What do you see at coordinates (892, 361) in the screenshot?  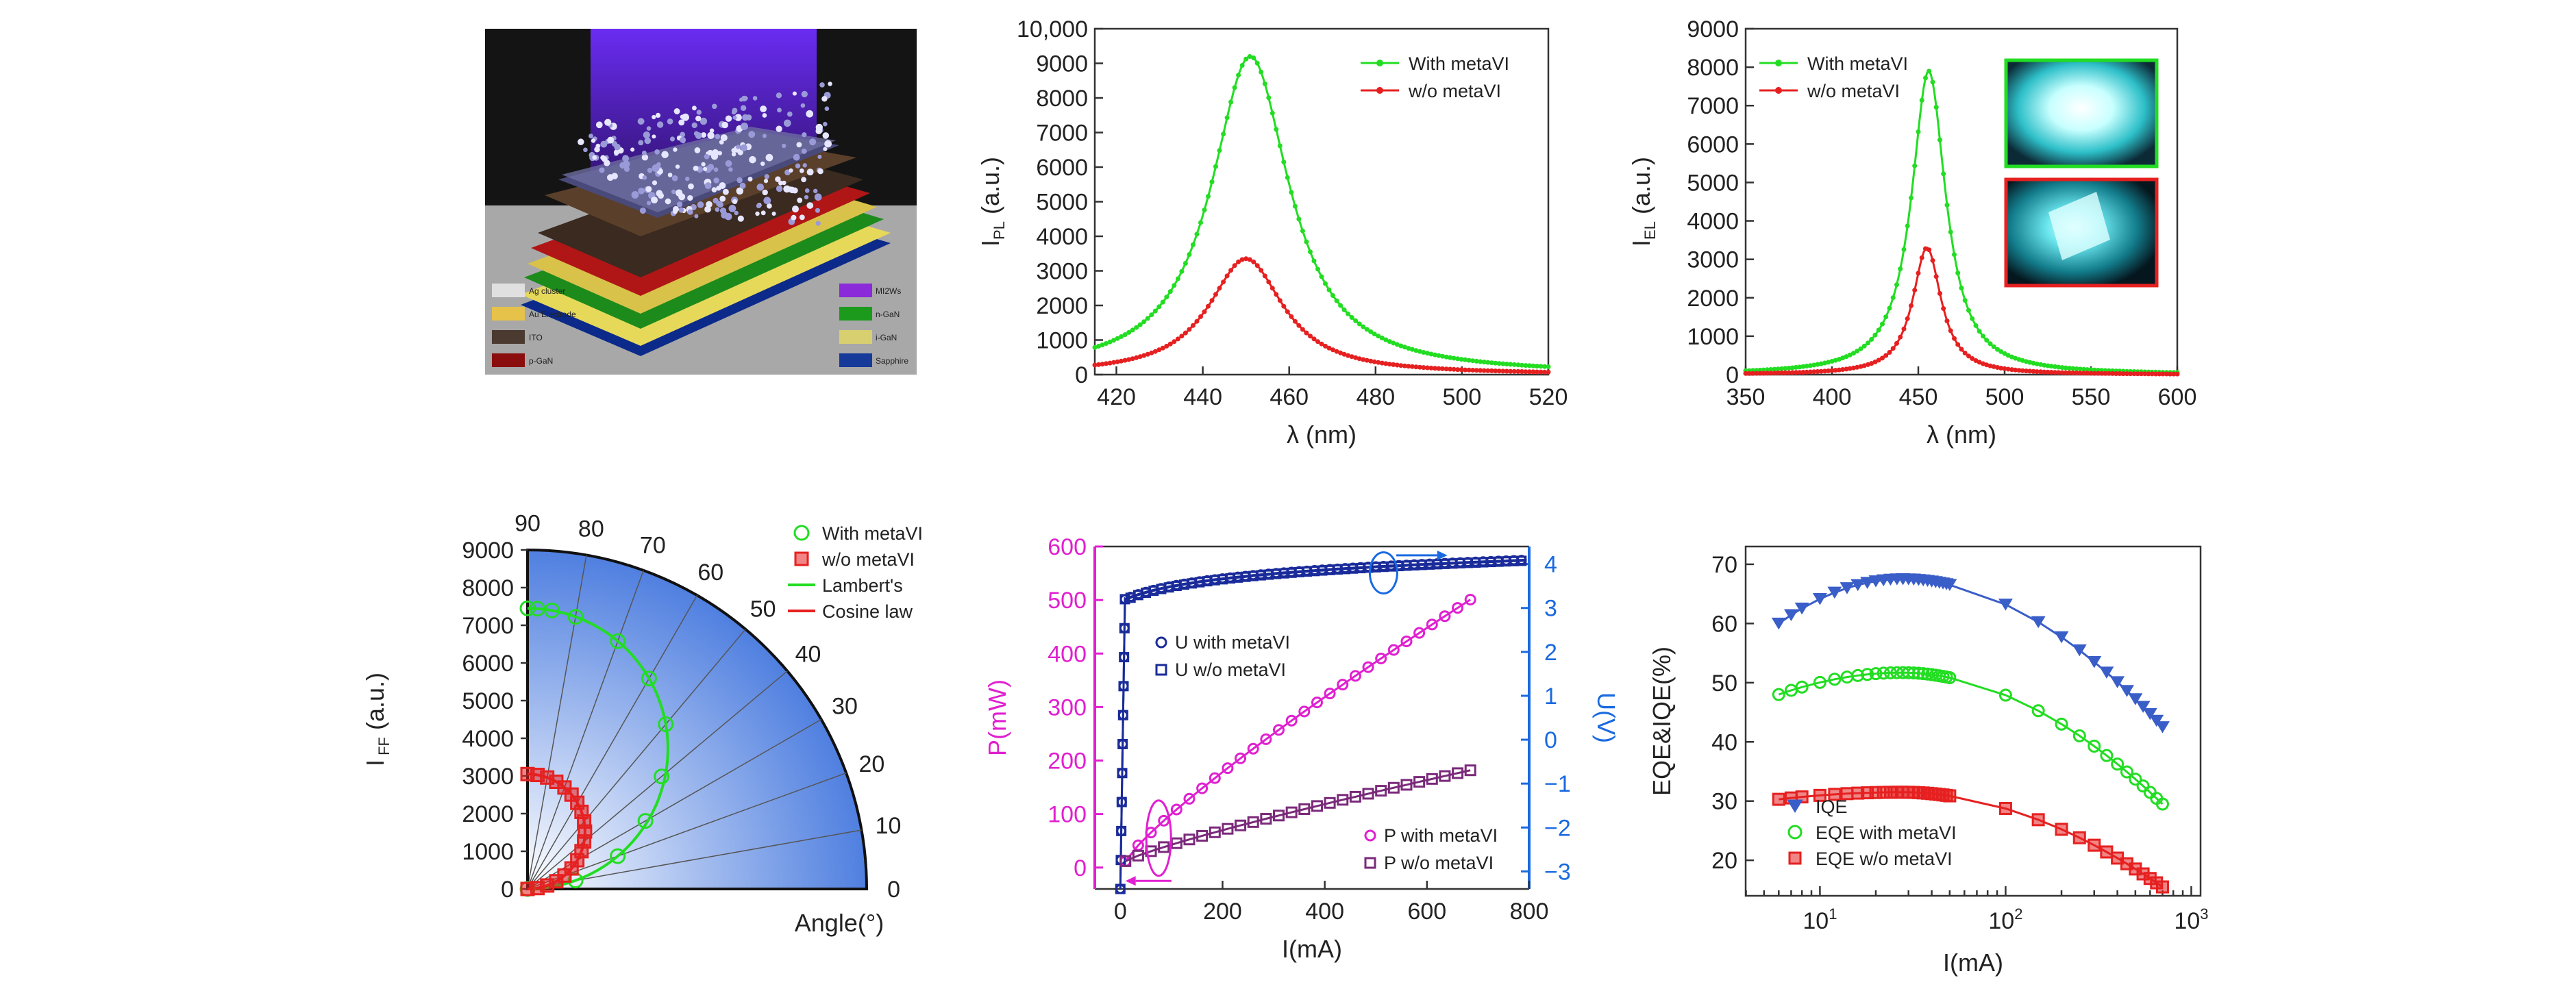 I see `photo-legend-label: Sapphire` at bounding box center [892, 361].